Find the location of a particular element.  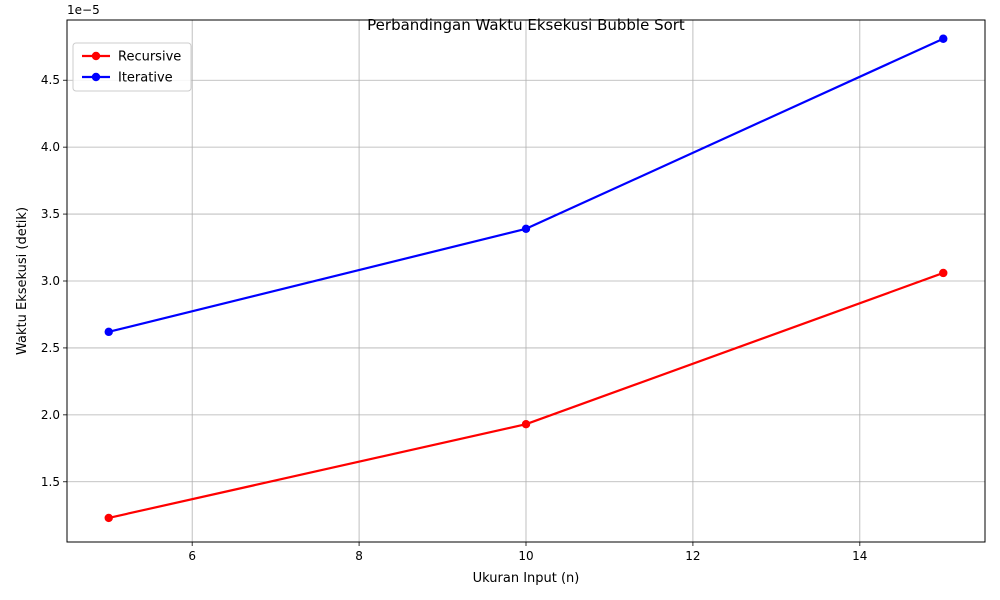

x-axis-ticks: 6 8 10 12 14 is located at coordinates (527, 552).